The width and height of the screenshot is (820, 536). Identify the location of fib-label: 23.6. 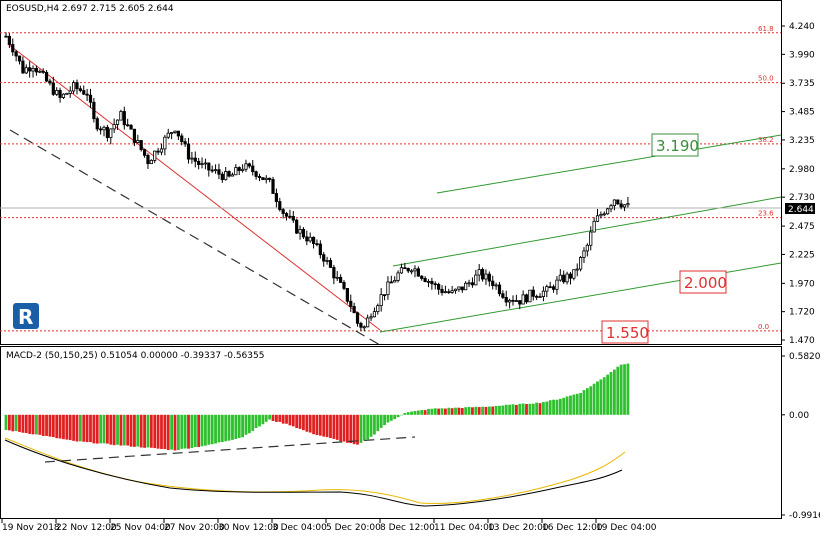
(766, 214).